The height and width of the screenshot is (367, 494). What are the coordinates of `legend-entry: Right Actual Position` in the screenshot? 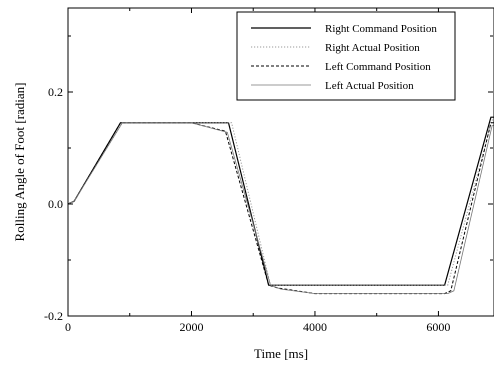 It's located at (372, 48).